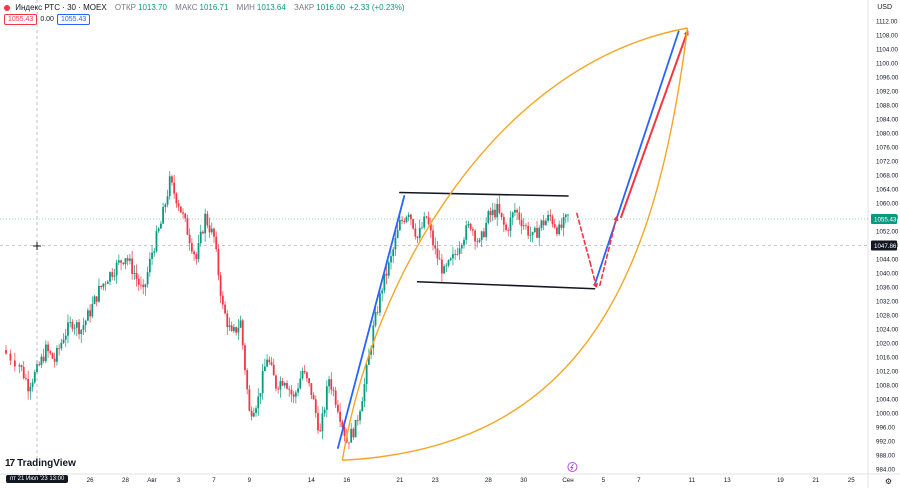  I want to click on buy-button: 1055.43, so click(73, 19).